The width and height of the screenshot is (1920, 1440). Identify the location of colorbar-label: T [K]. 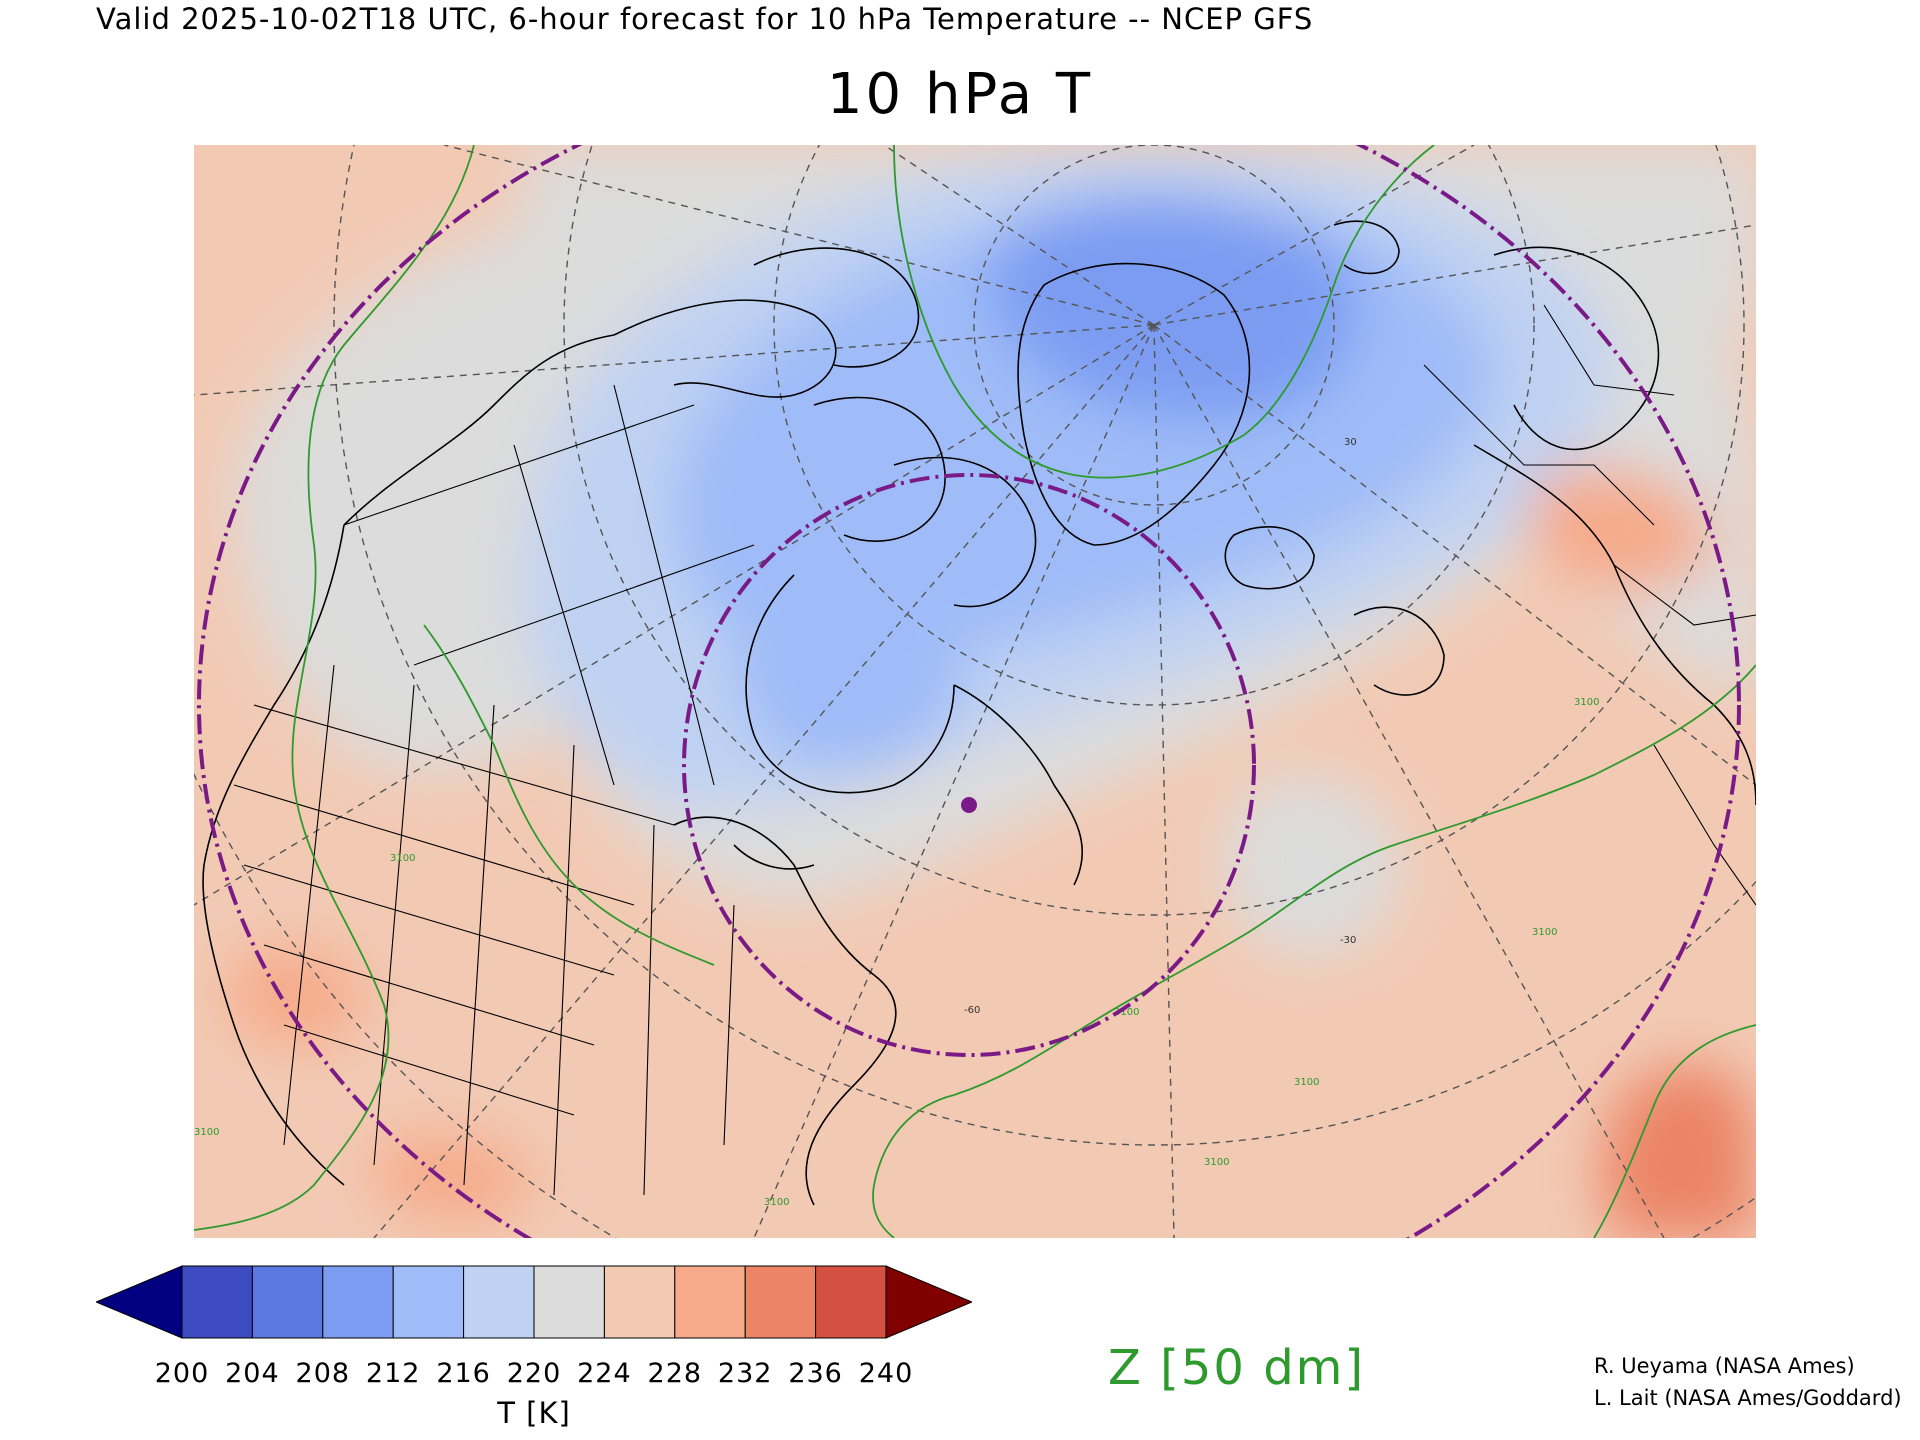
(534, 1413).